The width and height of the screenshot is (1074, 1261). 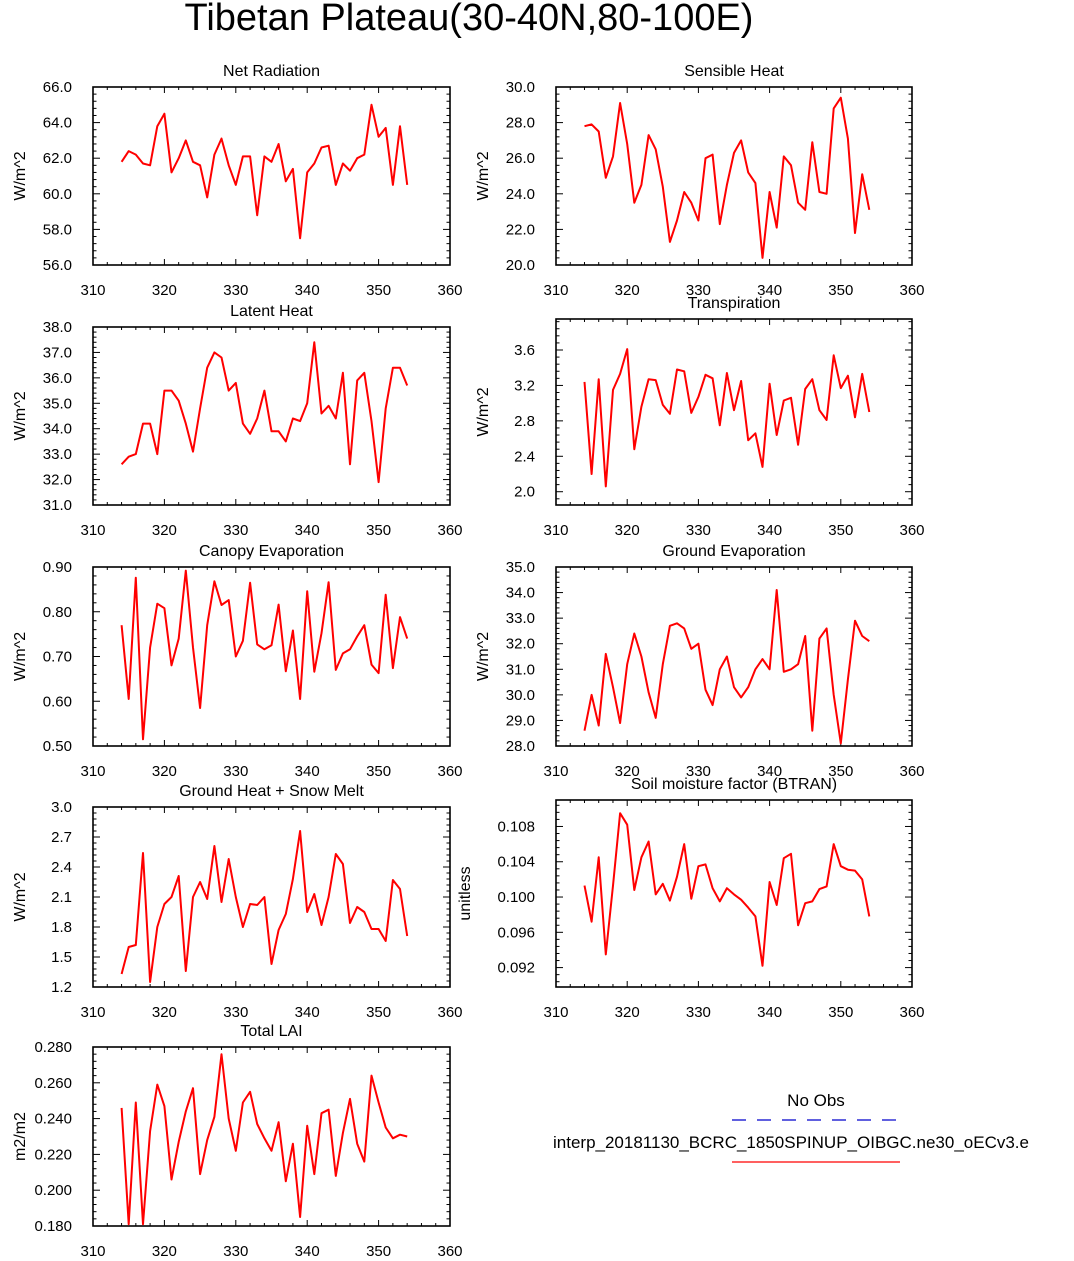 What do you see at coordinates (516, 897) in the screenshot?
I see `y-tick-label: 0.100` at bounding box center [516, 897].